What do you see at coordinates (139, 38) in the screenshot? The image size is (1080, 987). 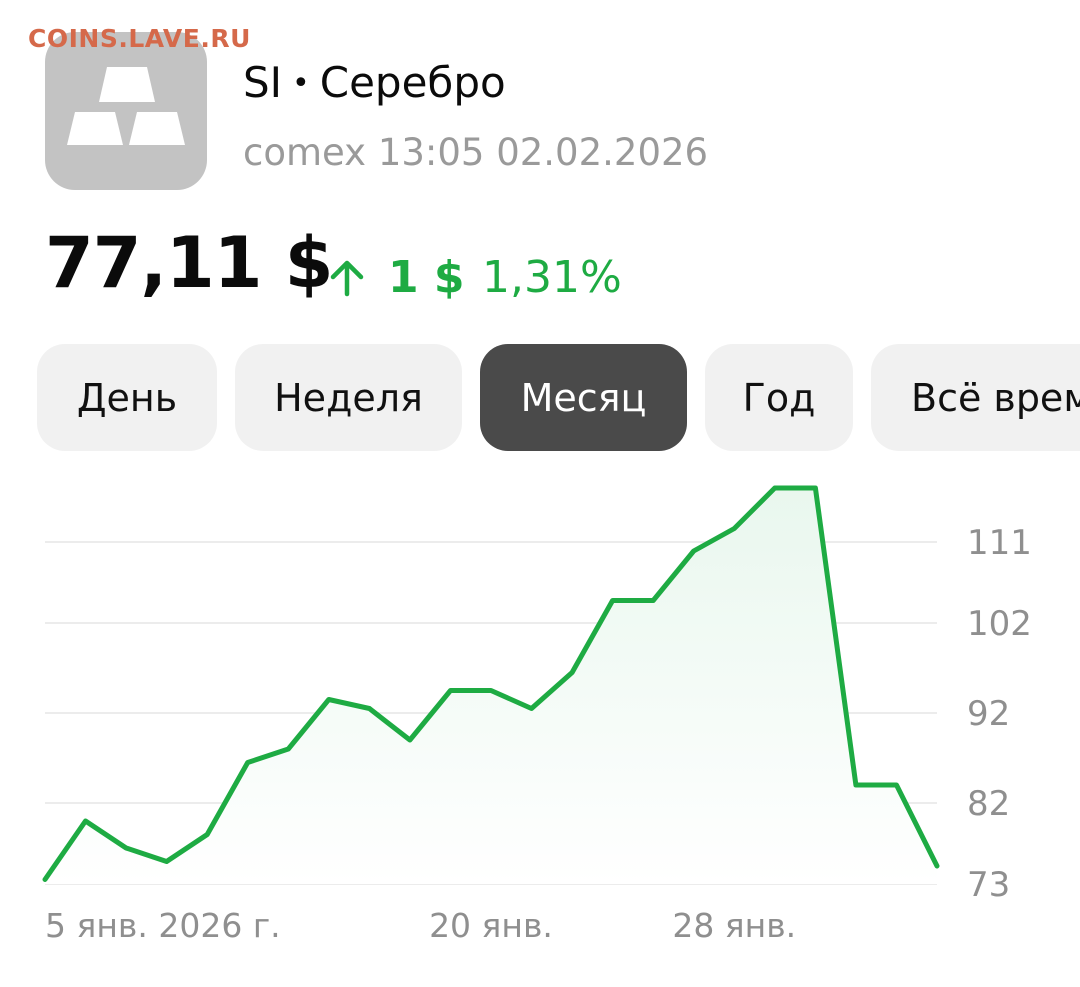 I see `watermark: COINS.LAVE.RU` at bounding box center [139, 38].